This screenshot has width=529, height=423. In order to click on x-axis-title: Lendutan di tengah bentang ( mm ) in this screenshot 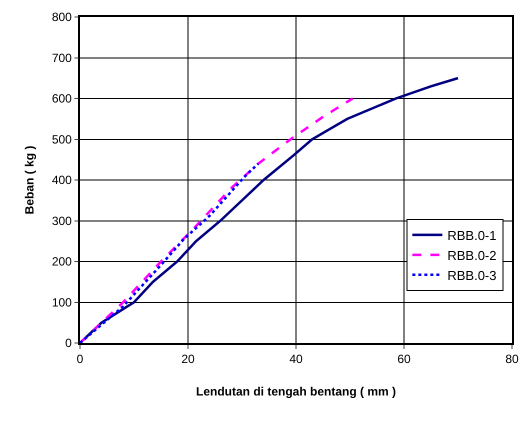, I will do `click(296, 391)`.